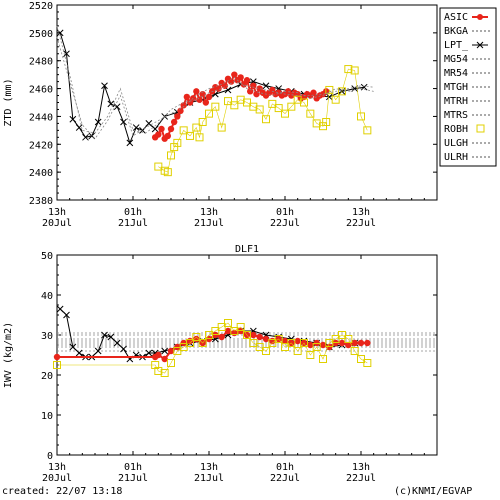  I want to click on y-tick-label: 20, so click(47, 376).